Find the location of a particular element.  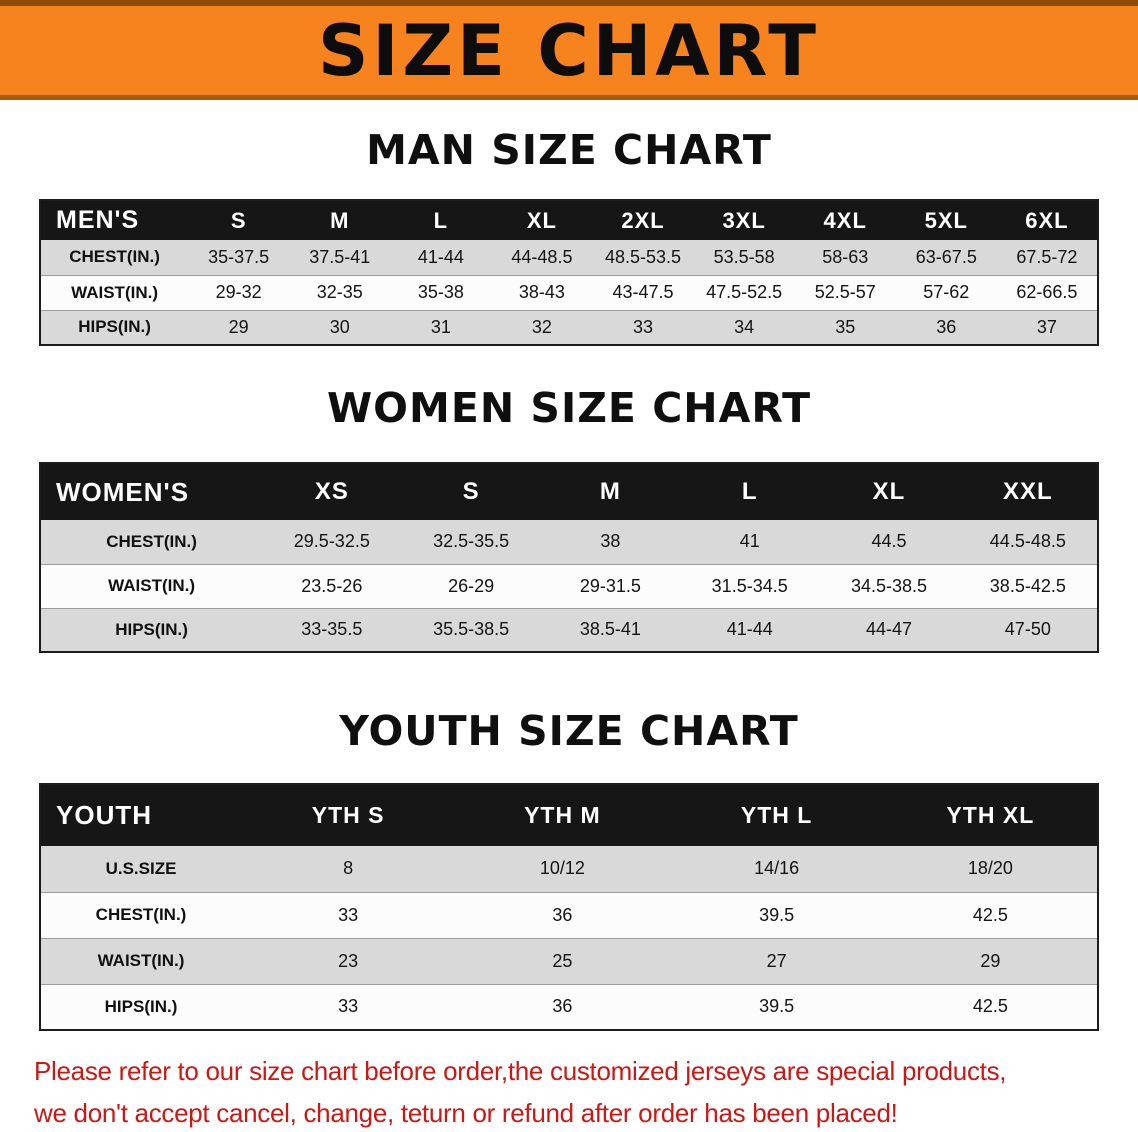

size-value: 52.5-57 is located at coordinates (845, 292).